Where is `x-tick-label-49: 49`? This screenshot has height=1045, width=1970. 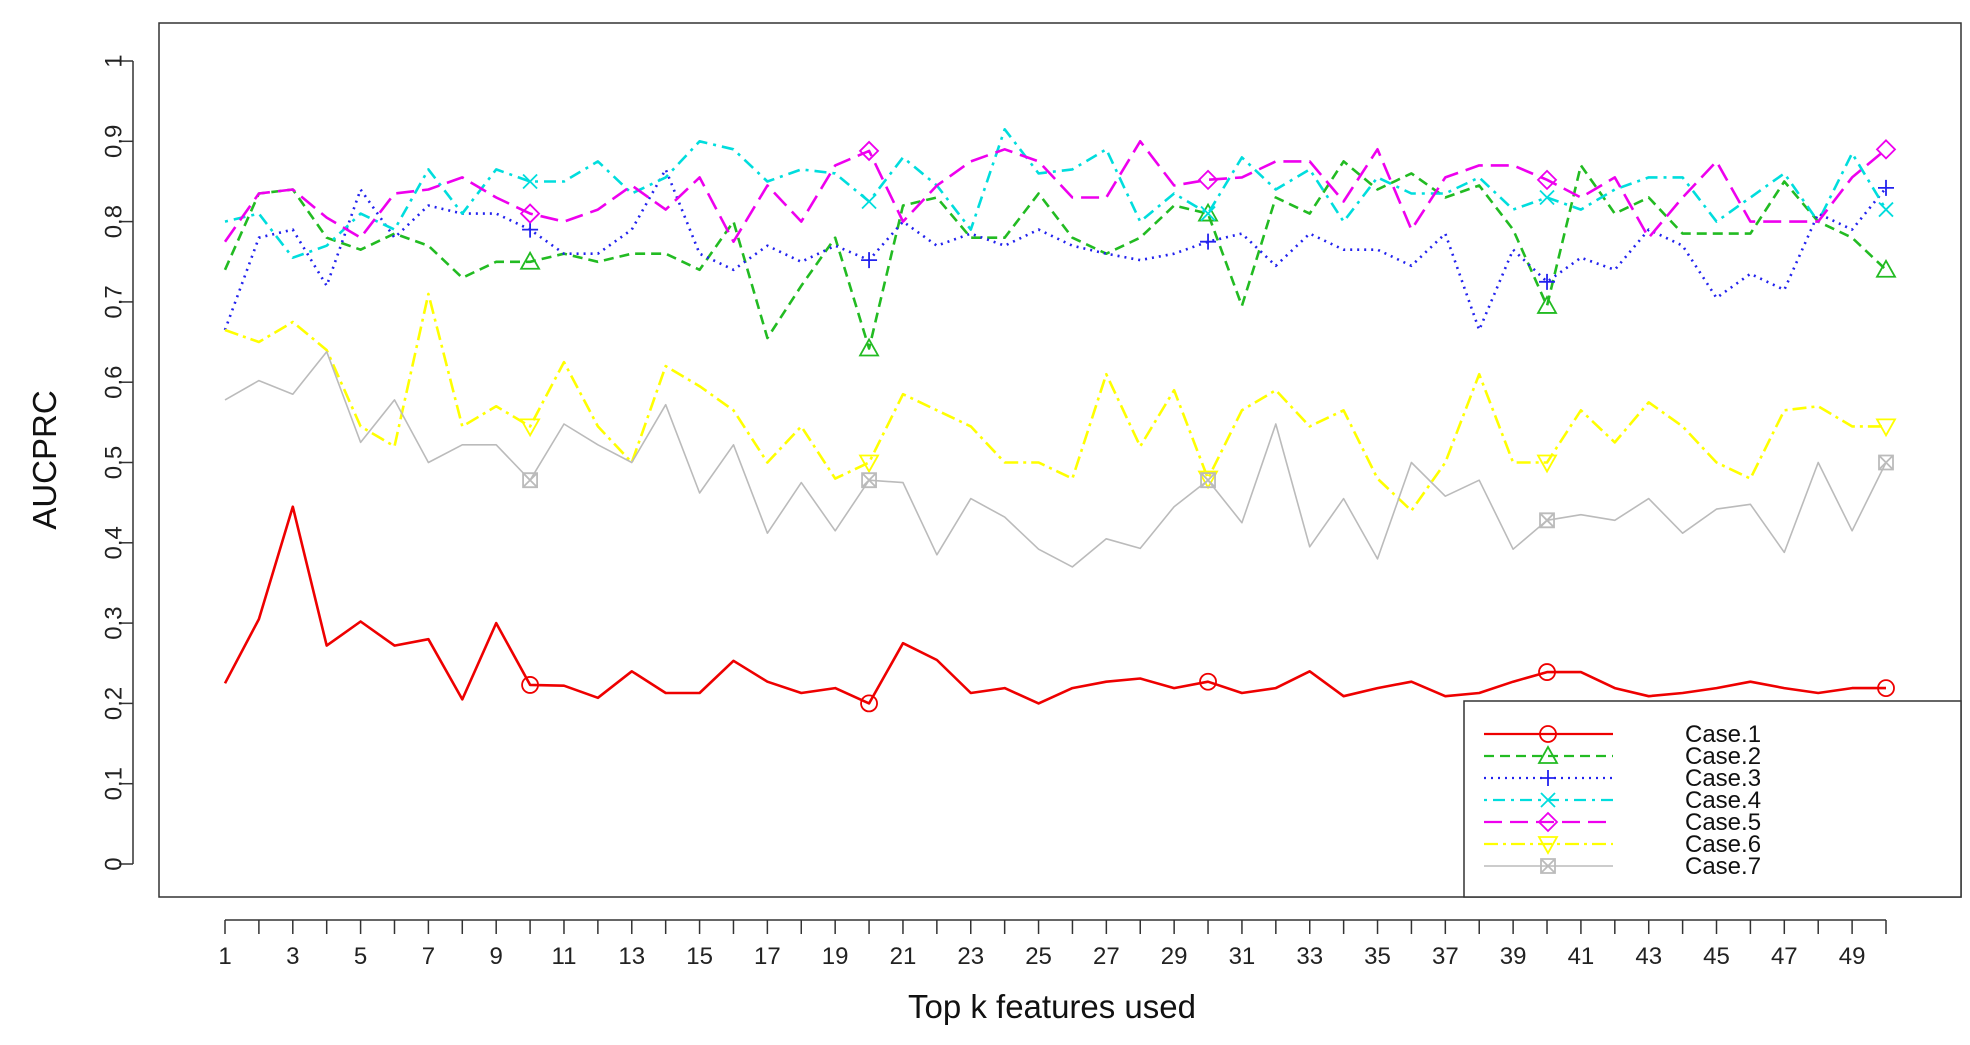 x-tick-label-49: 49 is located at coordinates (1852, 956).